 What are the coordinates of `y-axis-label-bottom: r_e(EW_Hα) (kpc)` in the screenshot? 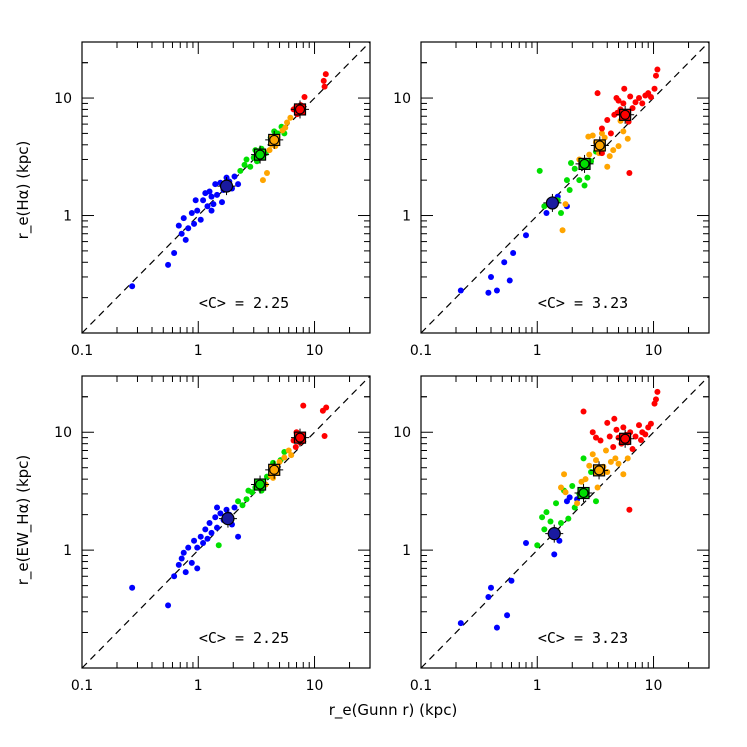 It's located at (23, 520).